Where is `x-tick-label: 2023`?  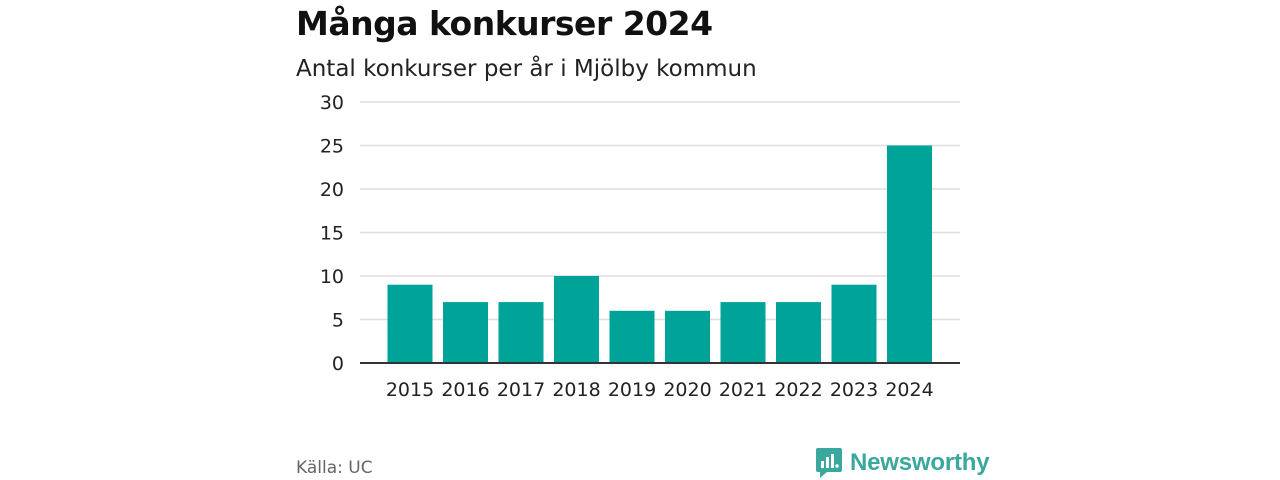
x-tick-label: 2023 is located at coordinates (854, 390).